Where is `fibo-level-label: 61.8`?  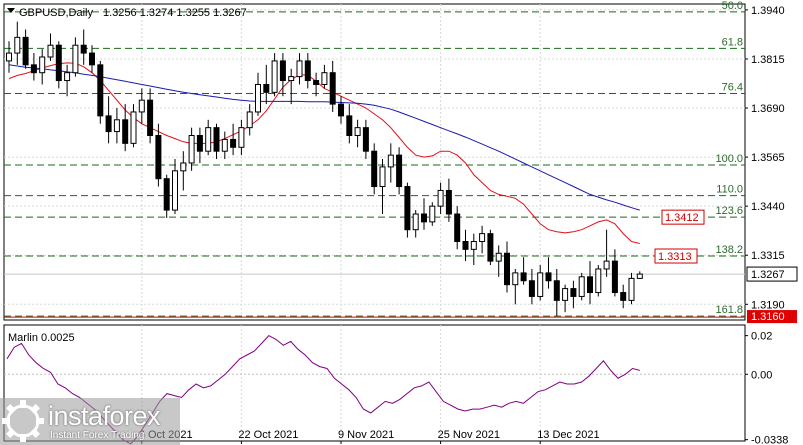 fibo-level-label: 61.8 is located at coordinates (732, 42).